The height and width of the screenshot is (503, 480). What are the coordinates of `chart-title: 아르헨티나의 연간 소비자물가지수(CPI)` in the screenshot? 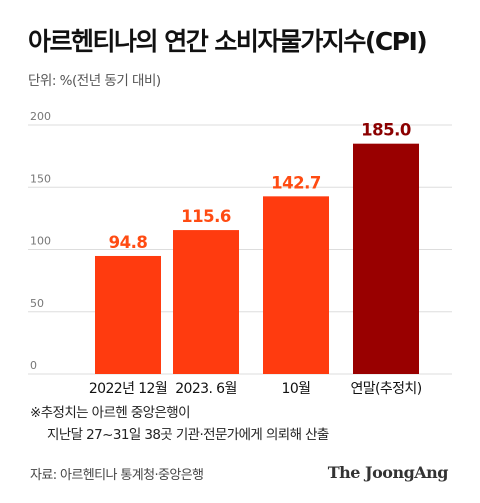 It's located at (228, 41).